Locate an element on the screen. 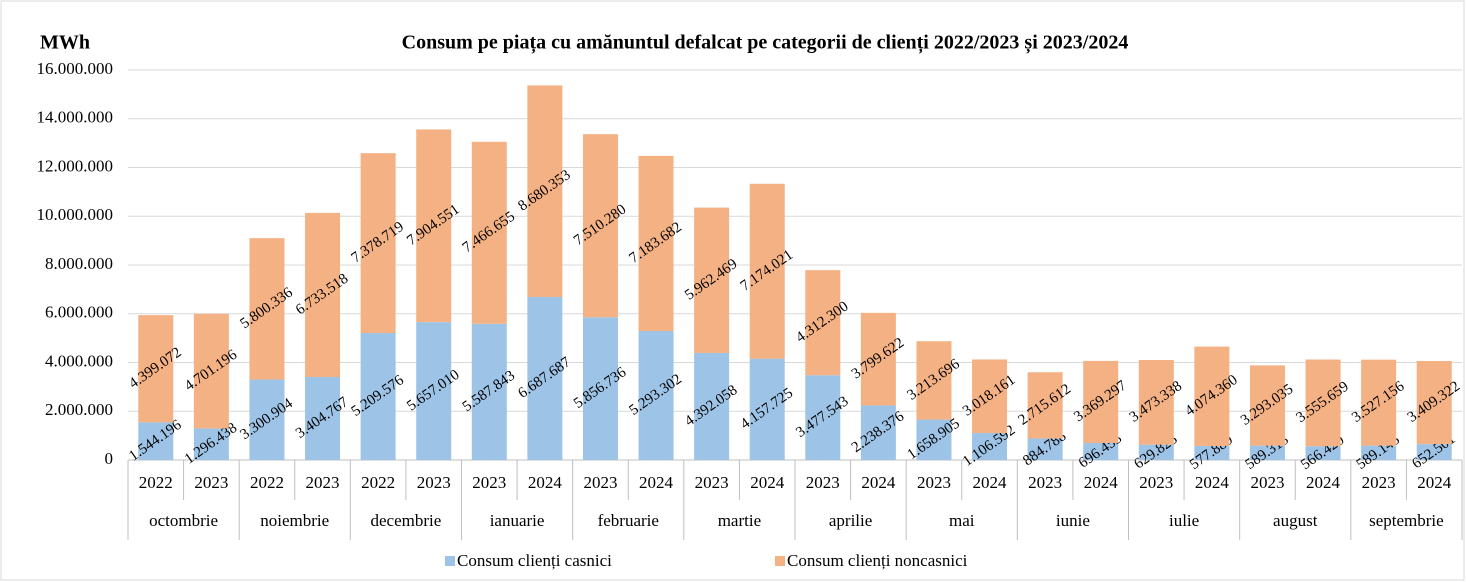 Image resolution: width=1466 pixels, height=582 pixels. legend-label: Consum clienți casnici is located at coordinates (534, 560).